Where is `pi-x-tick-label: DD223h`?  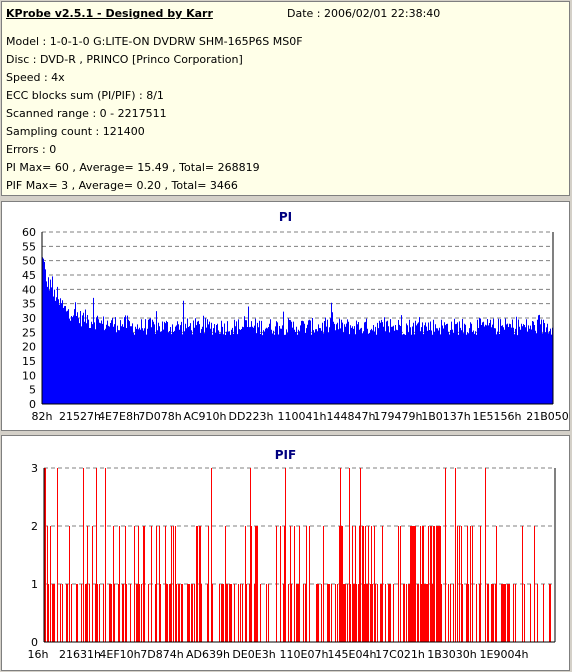 pi-x-tick-label: DD223h is located at coordinates (251, 416).